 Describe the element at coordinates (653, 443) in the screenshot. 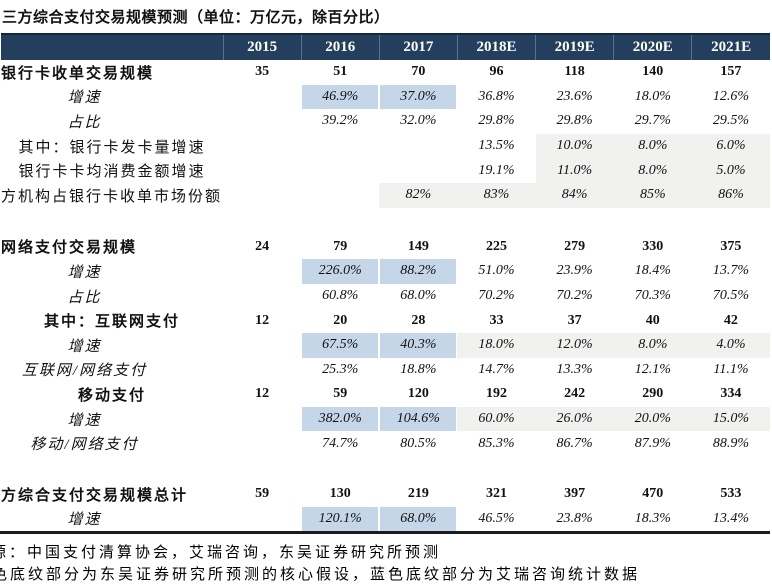

I see `value-cell: 87.9%` at that location.